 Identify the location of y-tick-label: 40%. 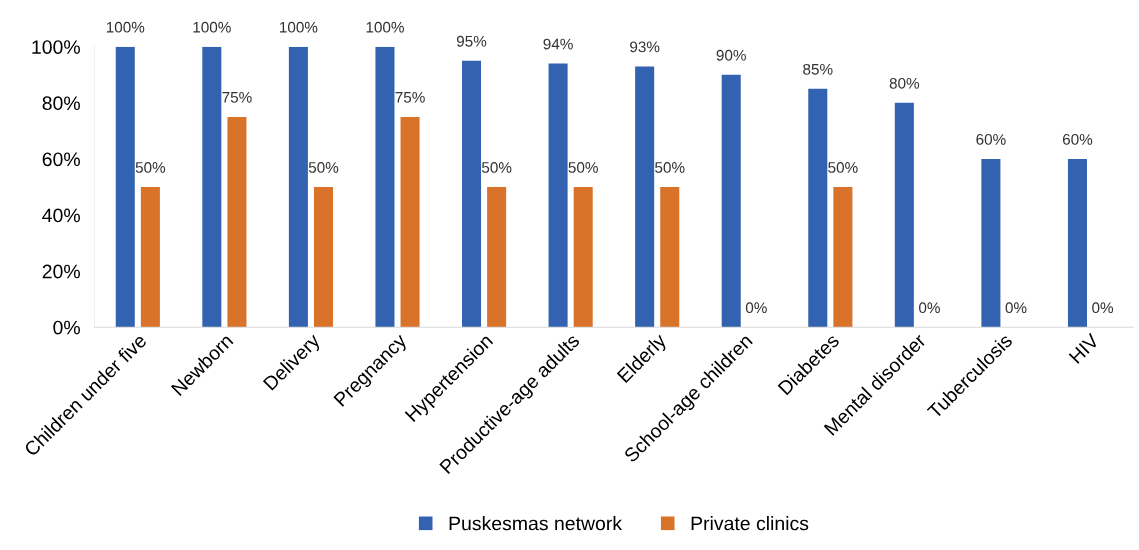
(61, 215).